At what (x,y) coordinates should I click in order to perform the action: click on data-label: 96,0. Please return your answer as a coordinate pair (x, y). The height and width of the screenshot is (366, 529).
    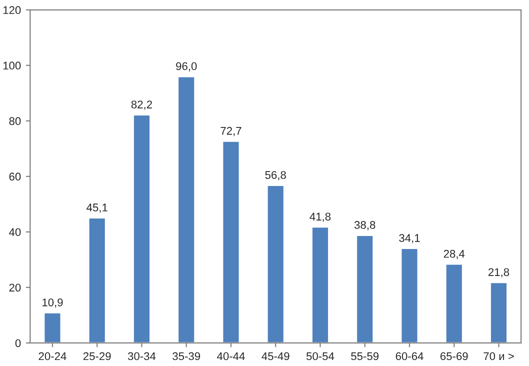
    Looking at the image, I should click on (186, 67).